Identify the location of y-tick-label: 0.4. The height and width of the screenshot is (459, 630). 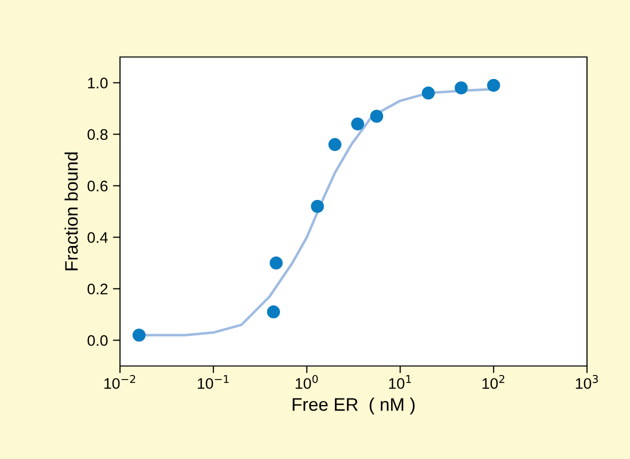
(98, 237).